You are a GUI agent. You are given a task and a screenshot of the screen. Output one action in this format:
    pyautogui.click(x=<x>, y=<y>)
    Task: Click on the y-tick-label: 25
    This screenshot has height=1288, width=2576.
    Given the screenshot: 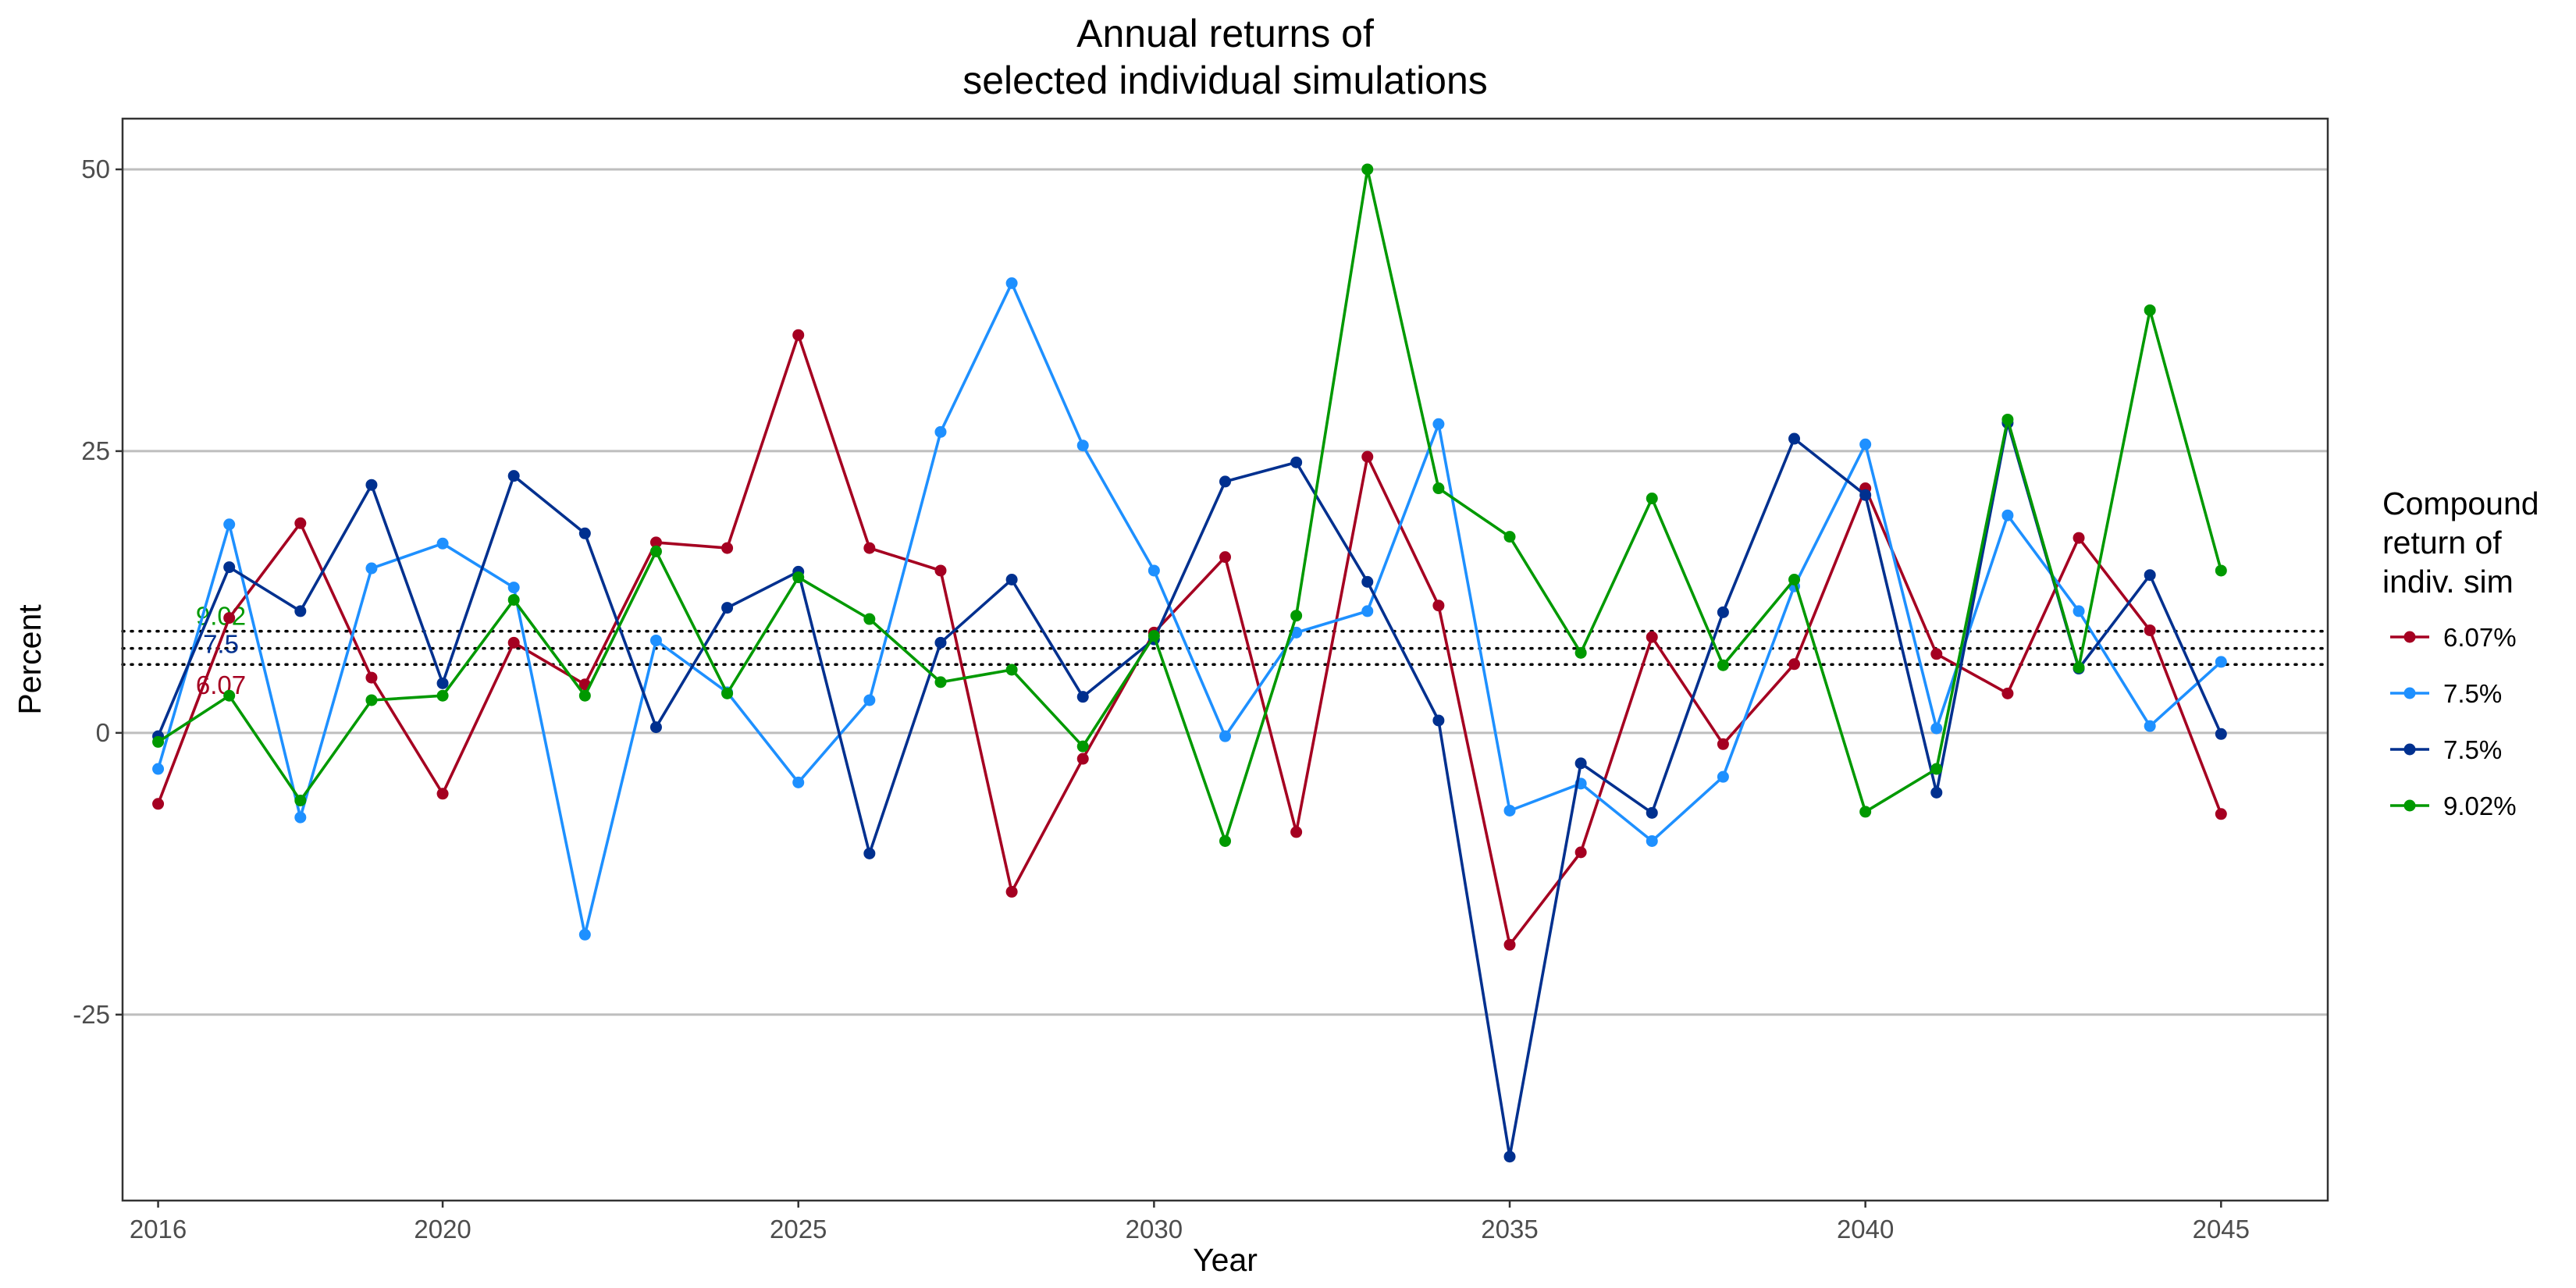 What is the action you would take?
    pyautogui.click(x=95, y=450)
    